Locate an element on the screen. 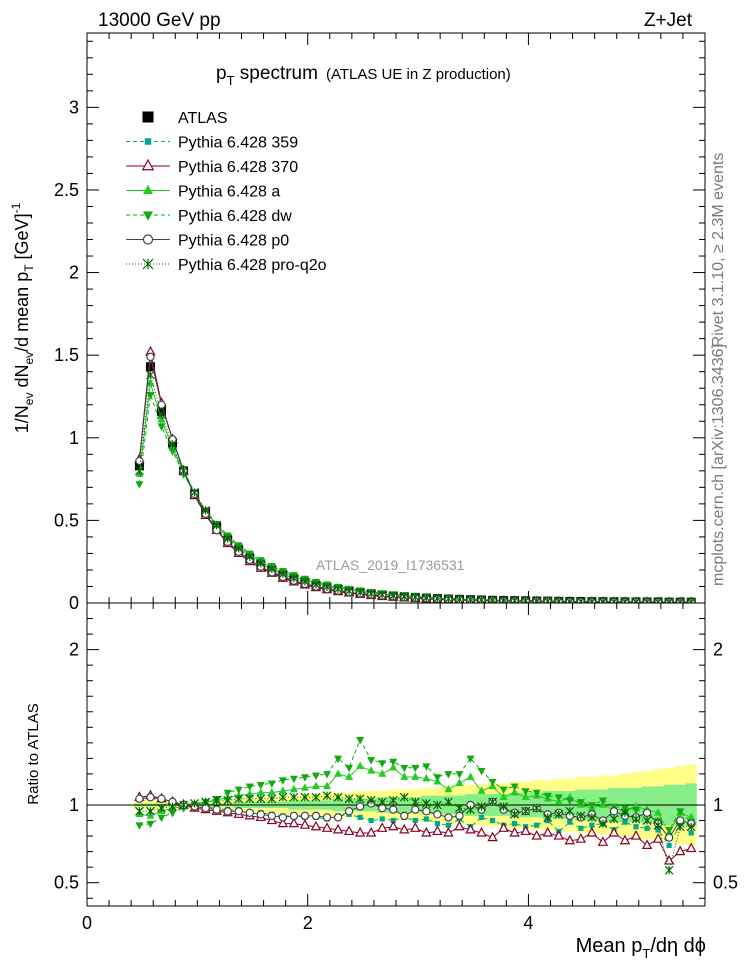 This screenshot has width=746, height=972. y-tick-label: 2 is located at coordinates (74, 650).